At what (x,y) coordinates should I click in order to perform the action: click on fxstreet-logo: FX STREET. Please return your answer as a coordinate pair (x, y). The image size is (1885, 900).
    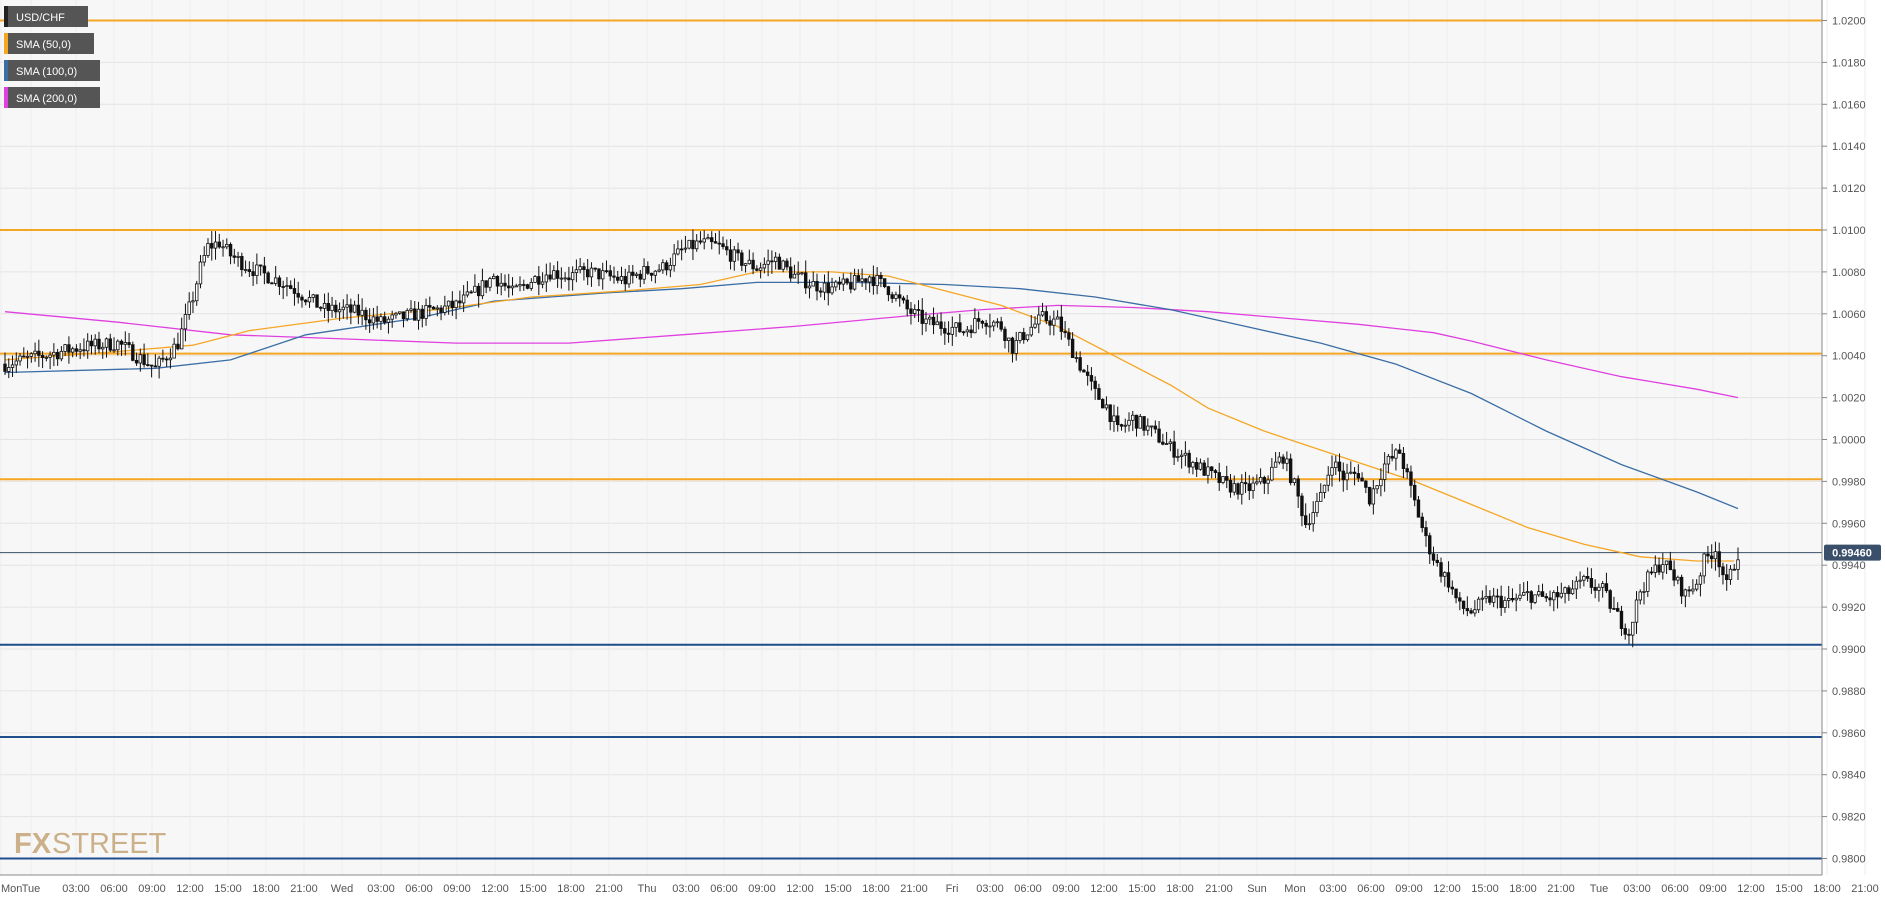
    Looking at the image, I should click on (90, 844).